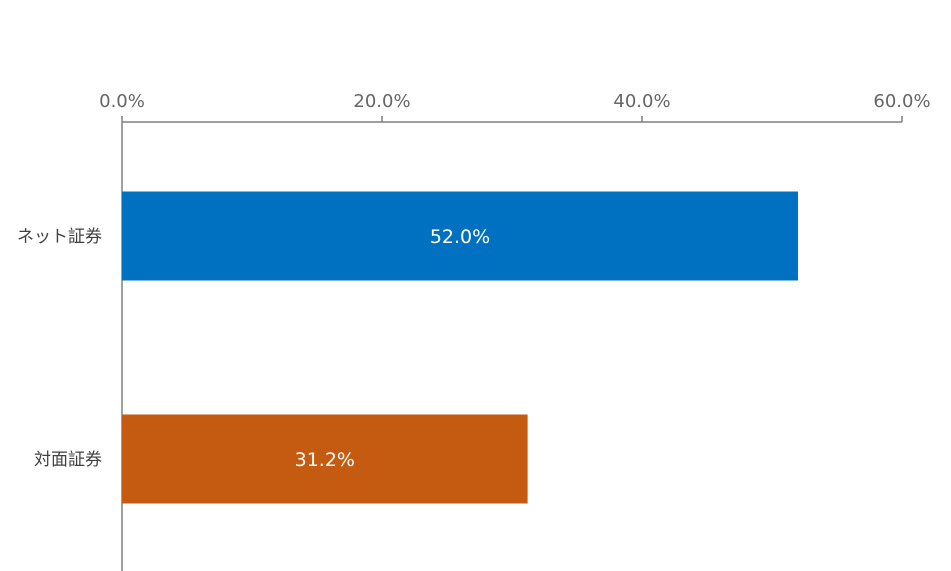 This screenshot has width=951, height=571. Describe the element at coordinates (901, 101) in the screenshot. I see `x-tick-label: 60.0%` at that location.